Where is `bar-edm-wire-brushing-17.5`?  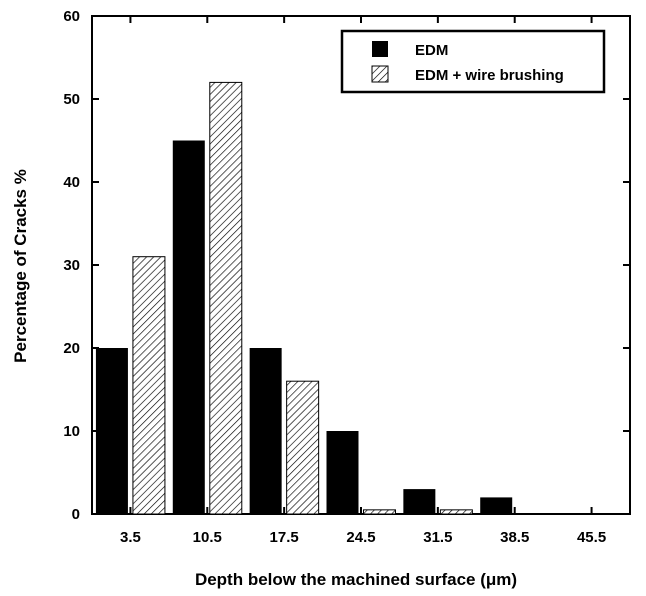
bar-edm-wire-brushing-17.5 is located at coordinates (303, 447).